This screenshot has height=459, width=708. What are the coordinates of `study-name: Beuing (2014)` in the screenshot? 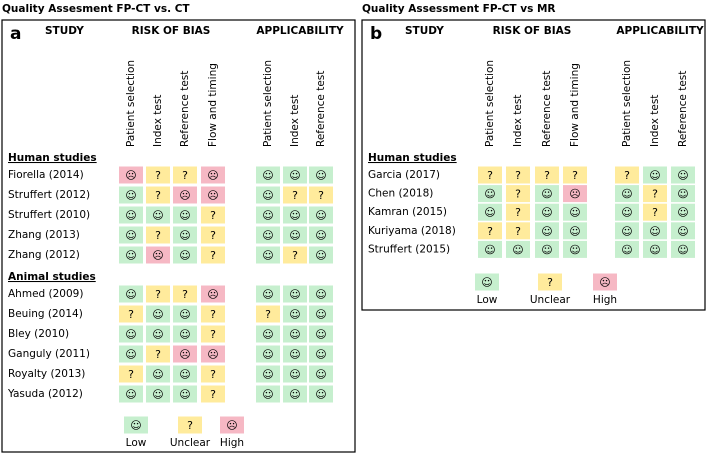 It's located at (45, 314).